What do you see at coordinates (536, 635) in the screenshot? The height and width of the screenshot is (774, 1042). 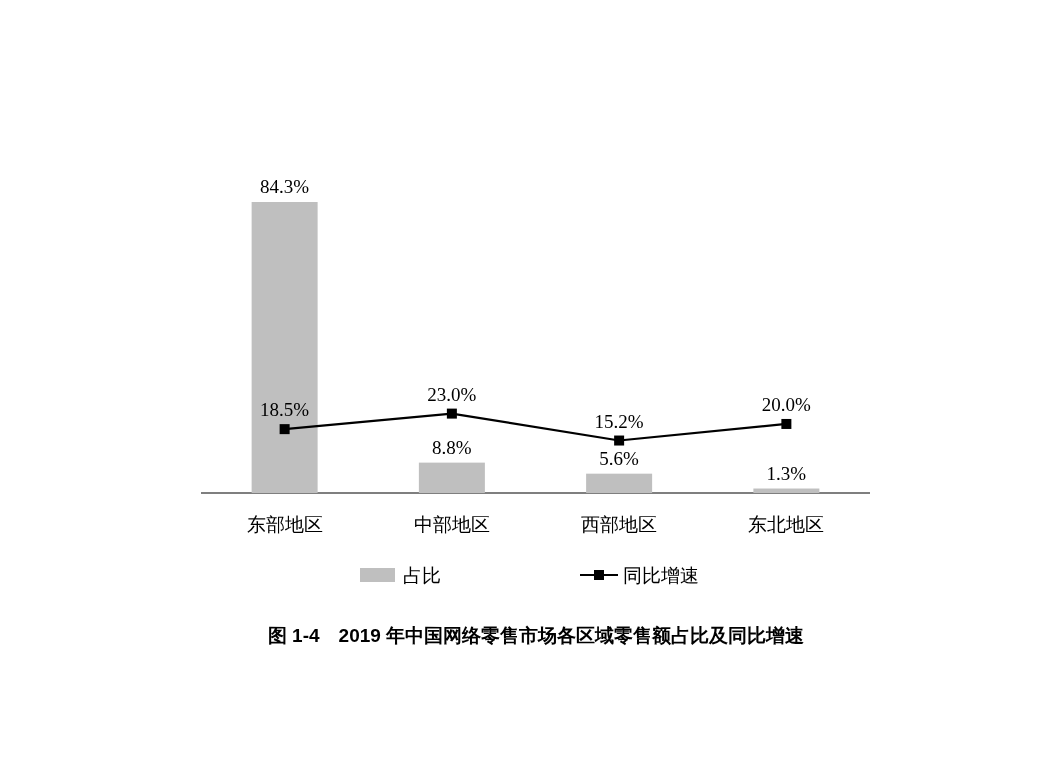 I see `text: 图 1-4 2019 年中国网络零售市场各区域零售额占比及同比增速` at bounding box center [536, 635].